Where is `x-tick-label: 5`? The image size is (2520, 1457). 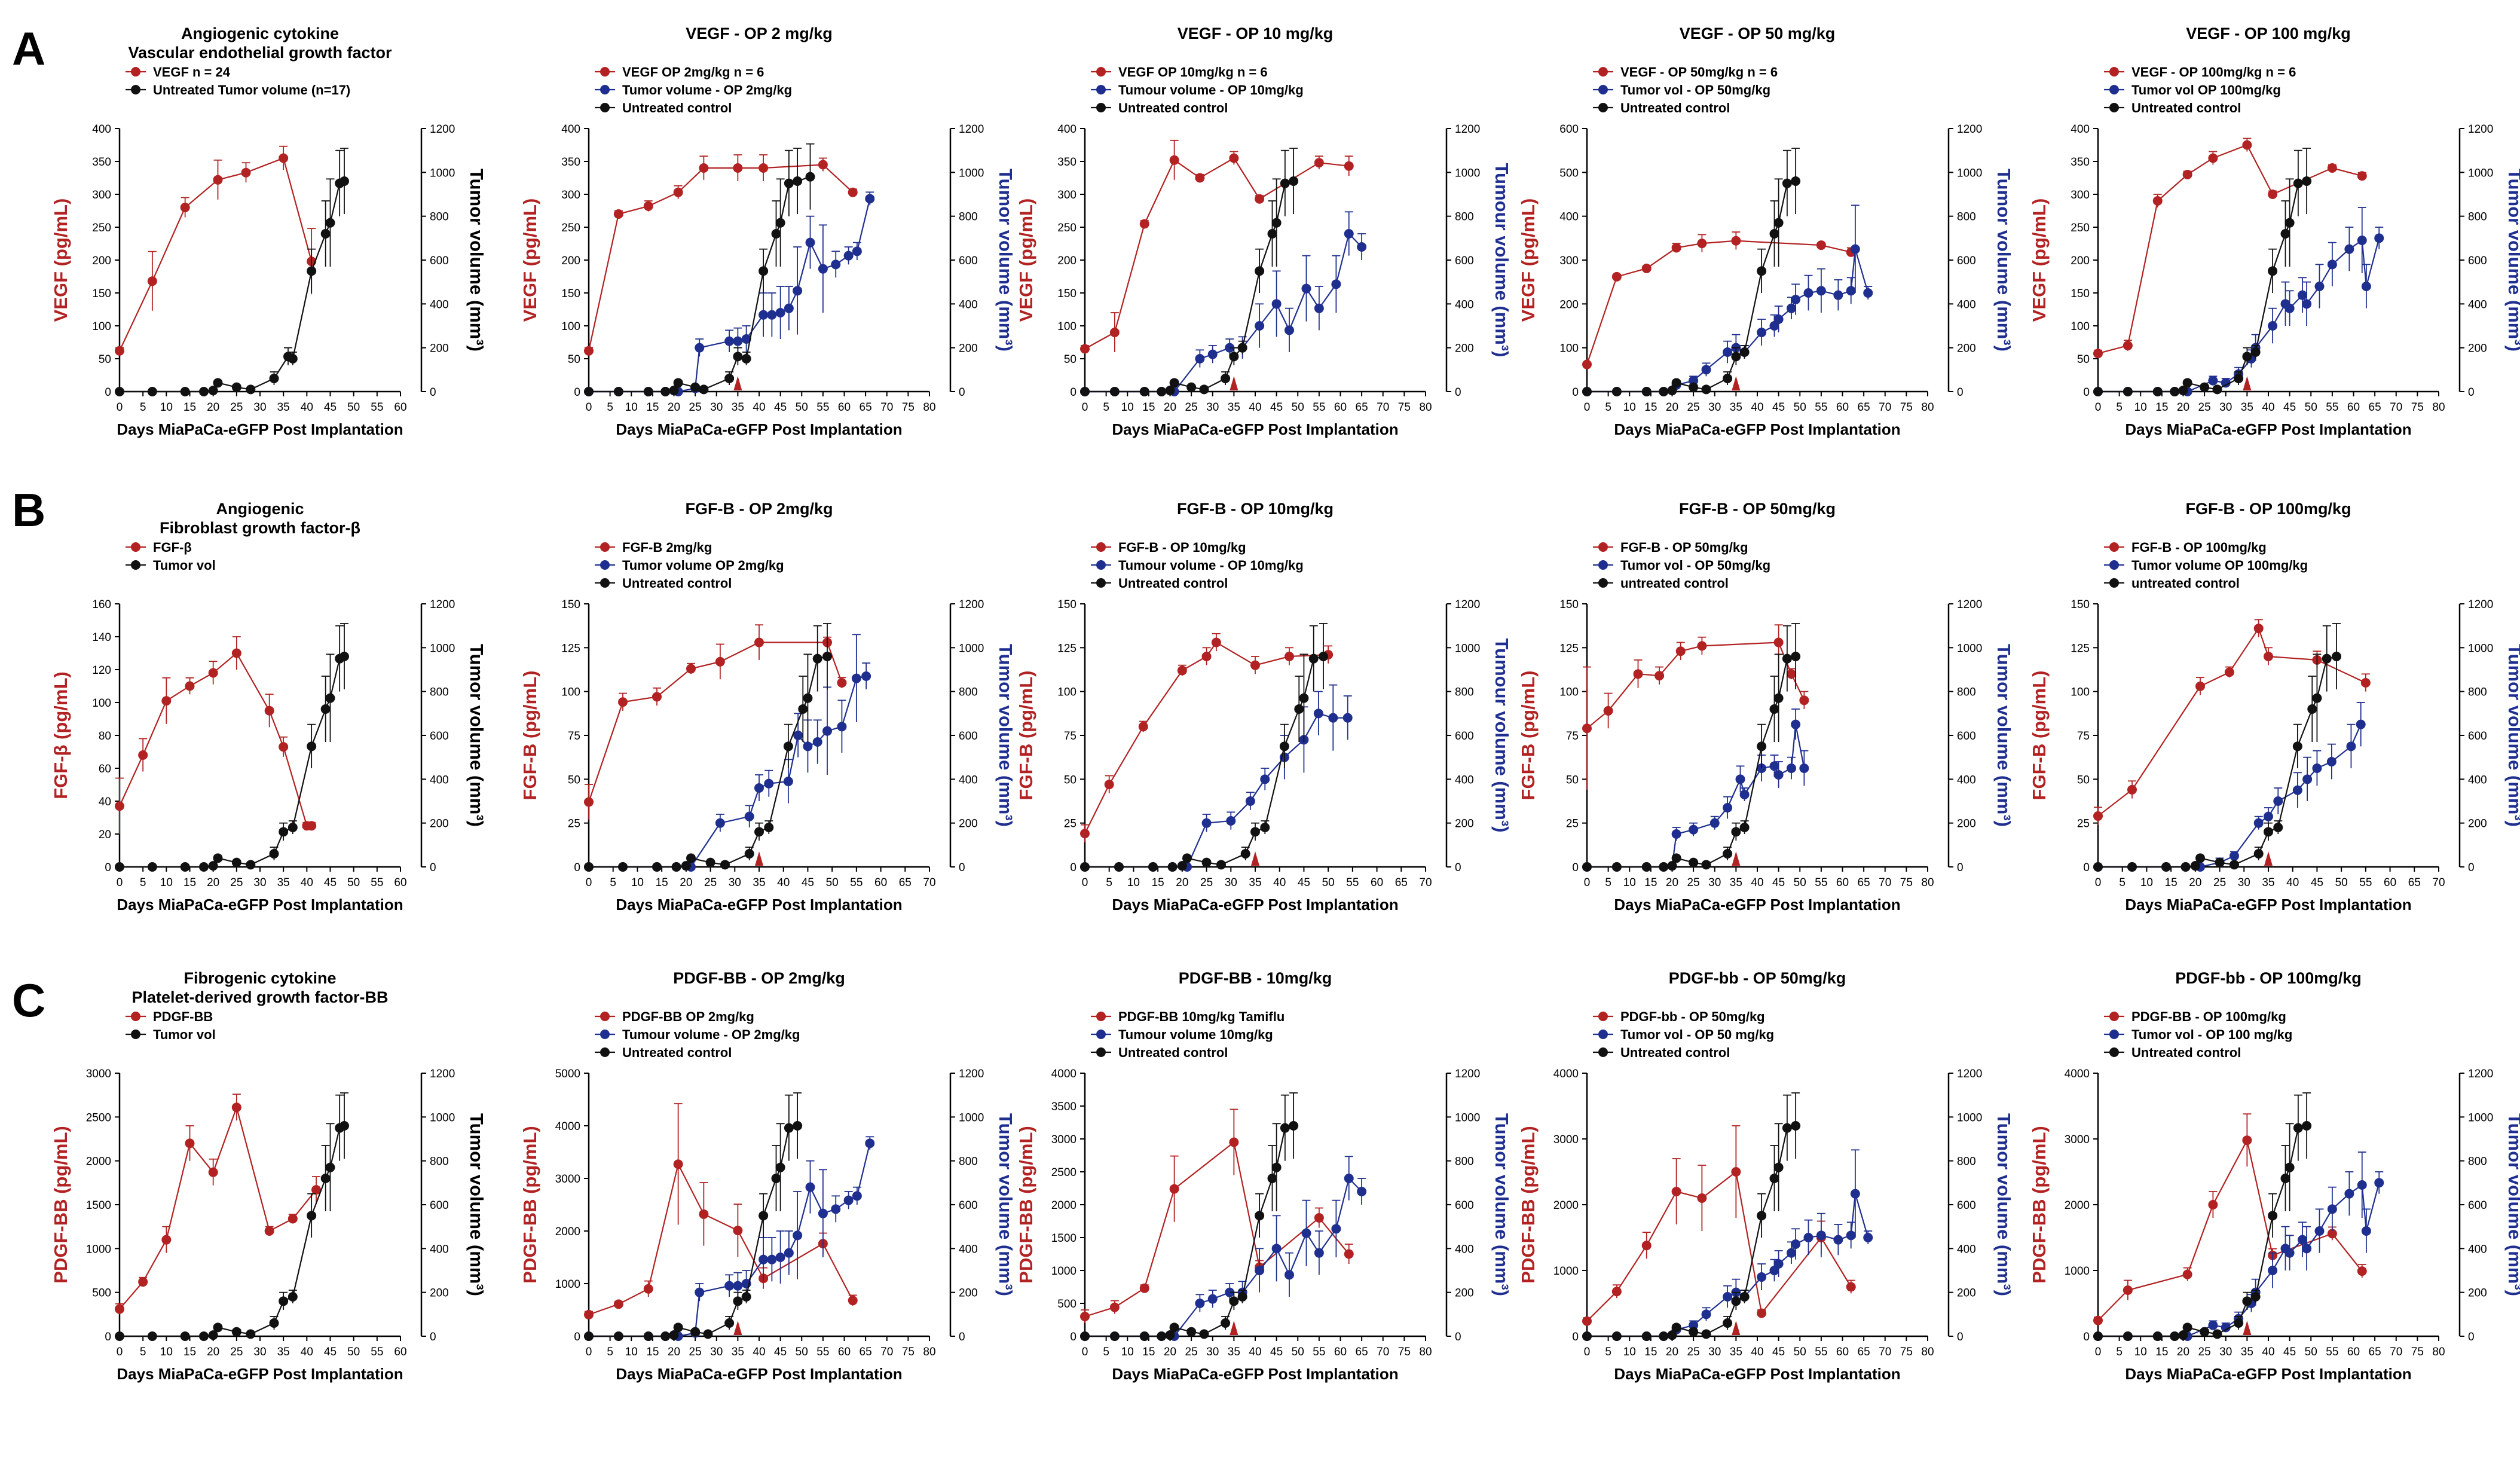 x-tick-label: 5 is located at coordinates (1109, 882).